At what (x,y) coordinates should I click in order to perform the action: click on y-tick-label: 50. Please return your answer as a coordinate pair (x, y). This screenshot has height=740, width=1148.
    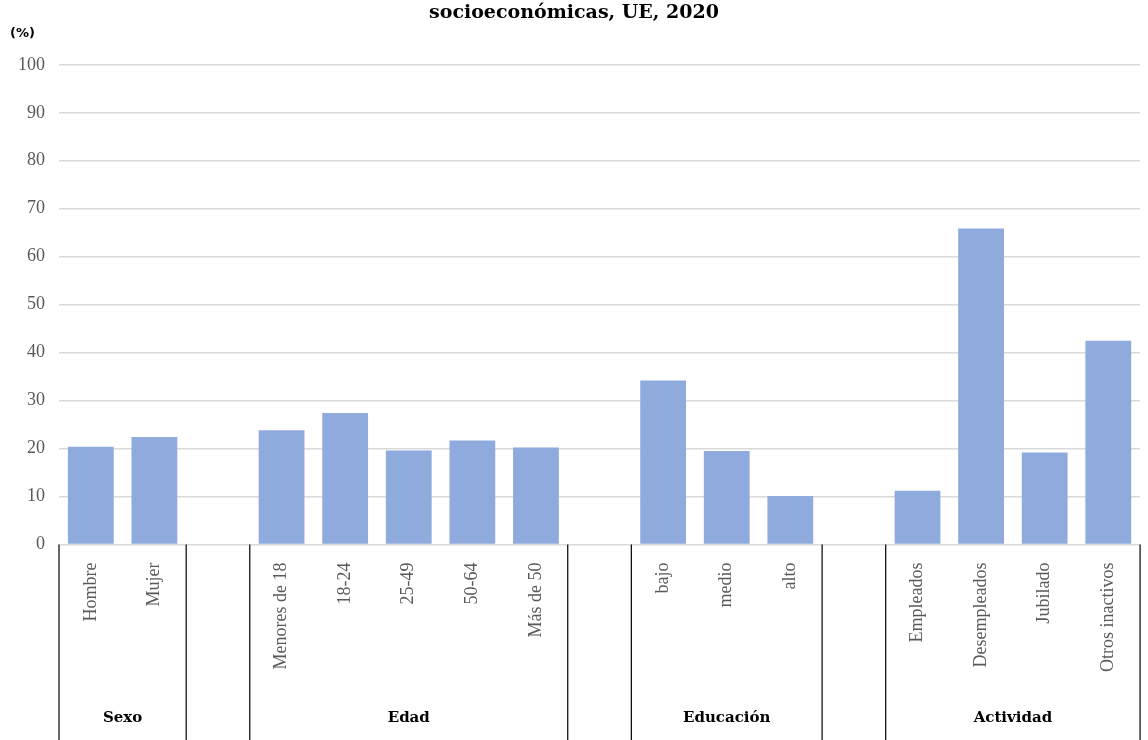
    Looking at the image, I should click on (36, 303).